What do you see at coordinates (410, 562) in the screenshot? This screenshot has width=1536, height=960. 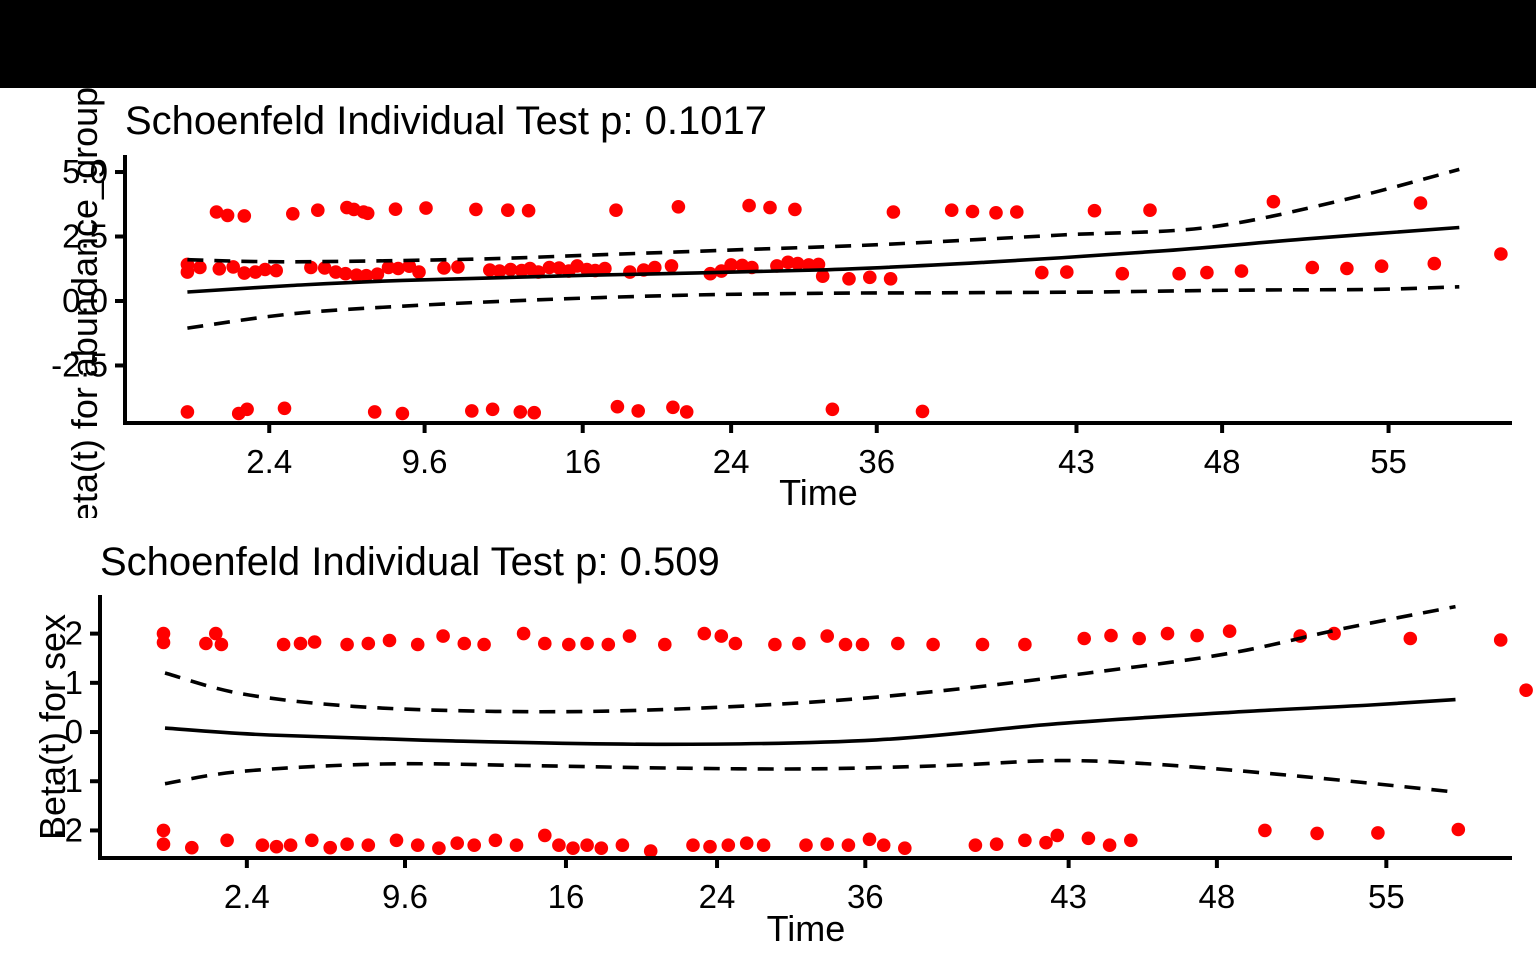 I see `chart2-title: Schoenfeld Individual Test p: 0.509` at bounding box center [410, 562].